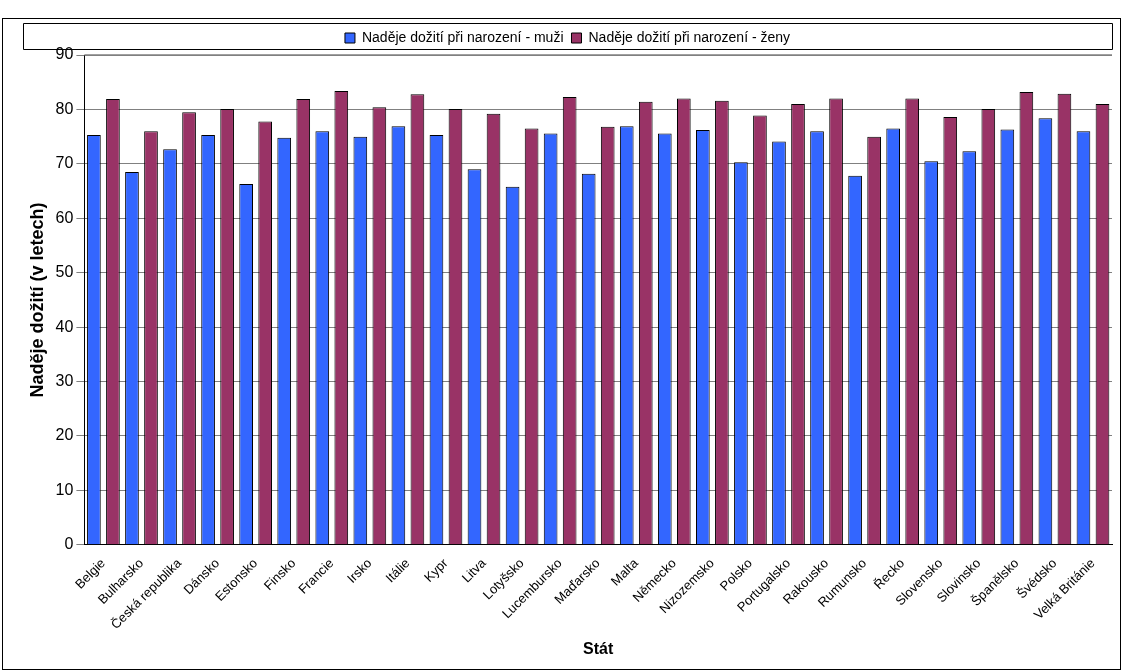  Describe the element at coordinates (64, 272) in the screenshot. I see `y-tick-label: 50` at that location.